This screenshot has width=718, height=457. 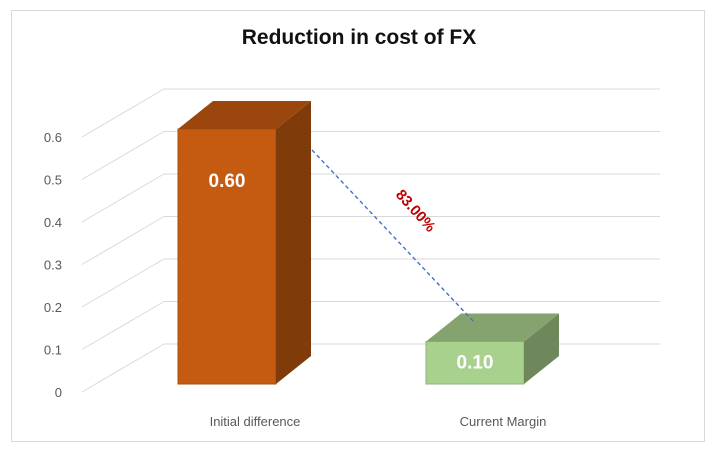 What do you see at coordinates (503, 421) in the screenshot?
I see `x-category-label: Current Margin` at bounding box center [503, 421].